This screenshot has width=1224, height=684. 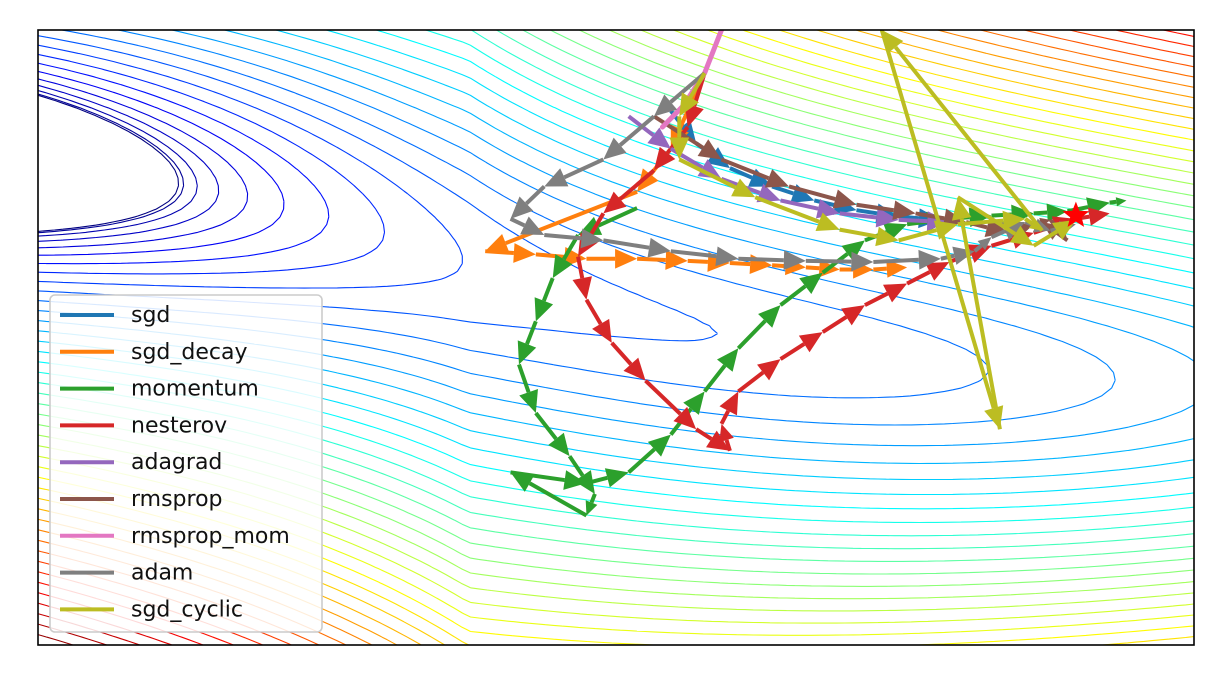 I want to click on optimum-marker, so click(x=1076, y=214).